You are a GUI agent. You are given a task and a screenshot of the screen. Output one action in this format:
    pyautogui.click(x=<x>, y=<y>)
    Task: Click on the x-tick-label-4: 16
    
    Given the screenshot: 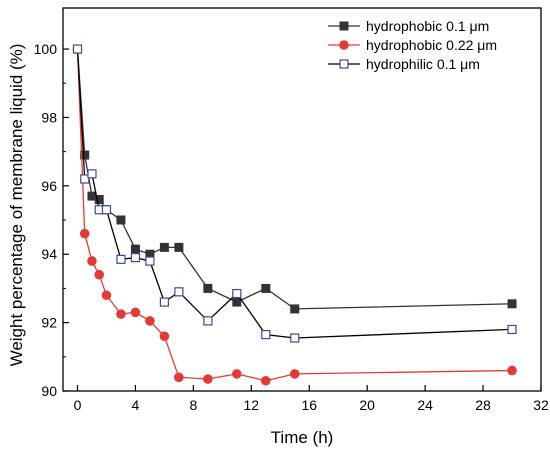 What is the action you would take?
    pyautogui.click(x=309, y=405)
    